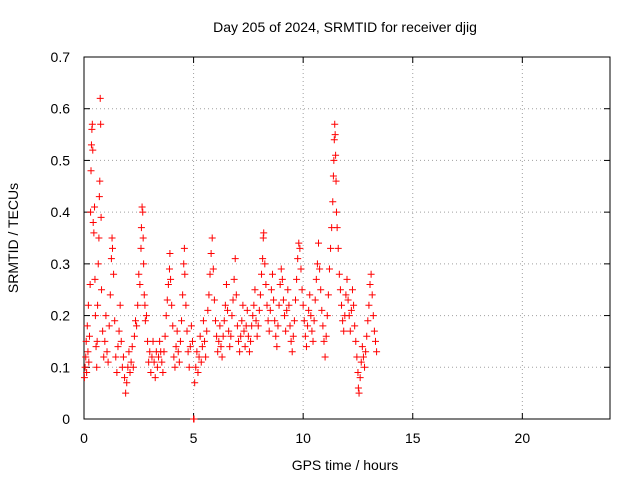  What do you see at coordinates (523, 438) in the screenshot?
I see `x-tick-label: 20` at bounding box center [523, 438].